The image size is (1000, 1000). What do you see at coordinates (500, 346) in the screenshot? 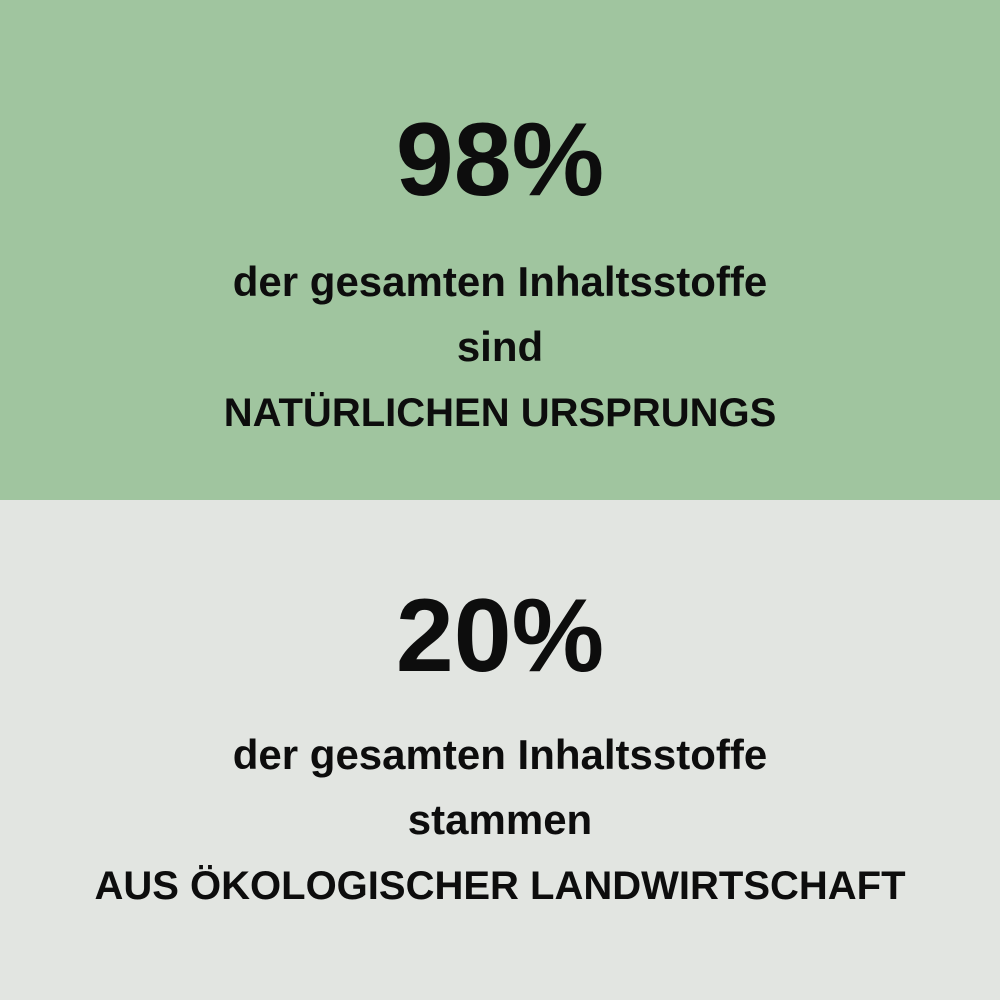
I see `natural-origin-text-line2: sind` at bounding box center [500, 346].